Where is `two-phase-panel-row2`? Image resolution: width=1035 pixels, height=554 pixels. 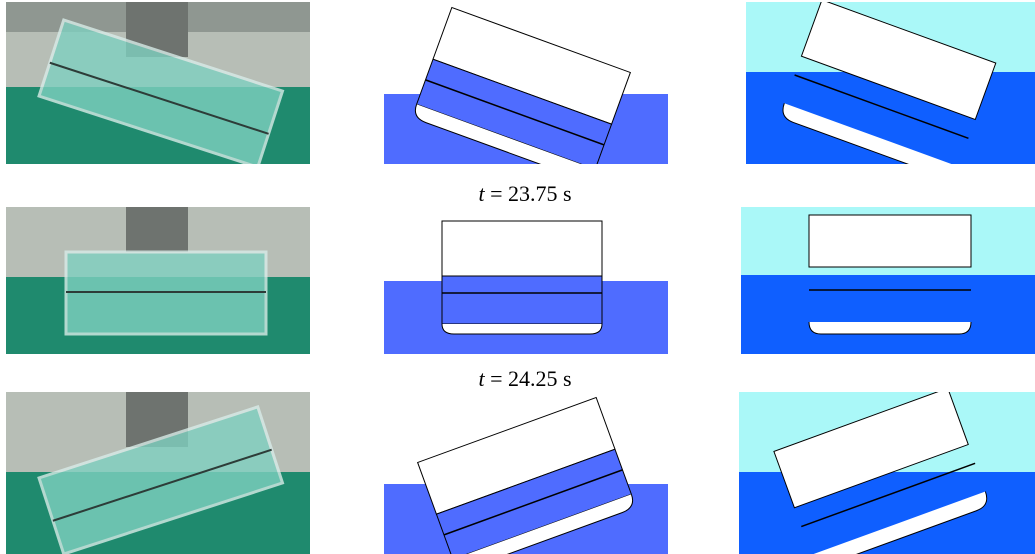
two-phase-panel-row2 is located at coordinates (888, 280).